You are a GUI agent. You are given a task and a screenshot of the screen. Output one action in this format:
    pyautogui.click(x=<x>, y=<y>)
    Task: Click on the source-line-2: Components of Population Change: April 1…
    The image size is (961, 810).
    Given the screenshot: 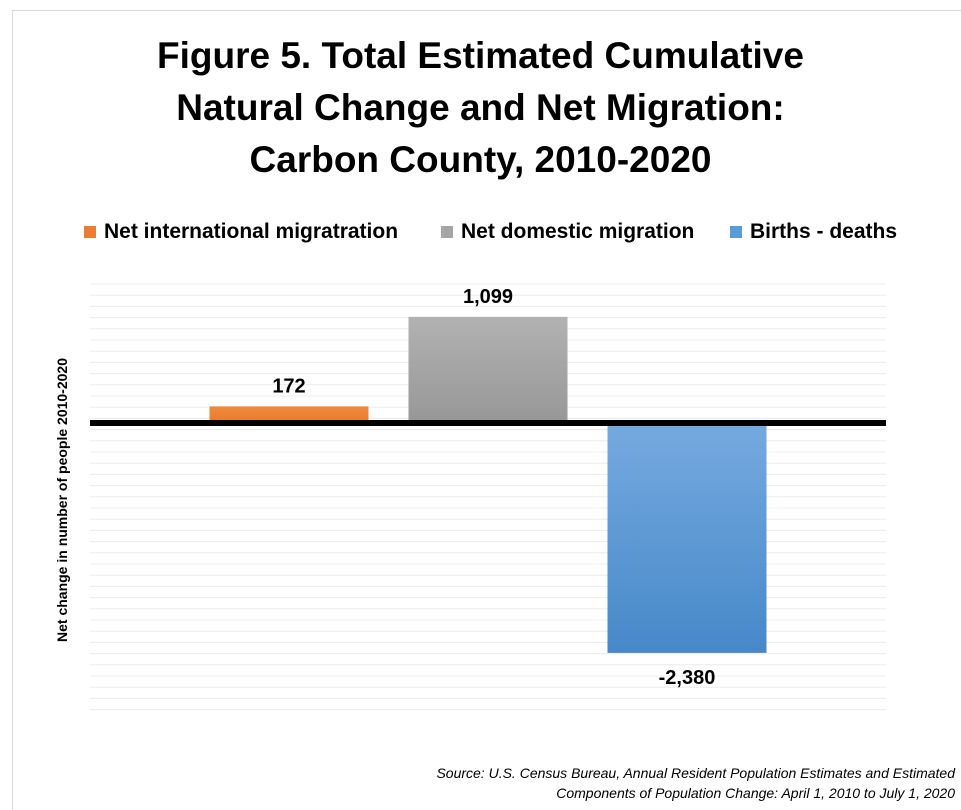 What is the action you would take?
    pyautogui.click(x=755, y=793)
    